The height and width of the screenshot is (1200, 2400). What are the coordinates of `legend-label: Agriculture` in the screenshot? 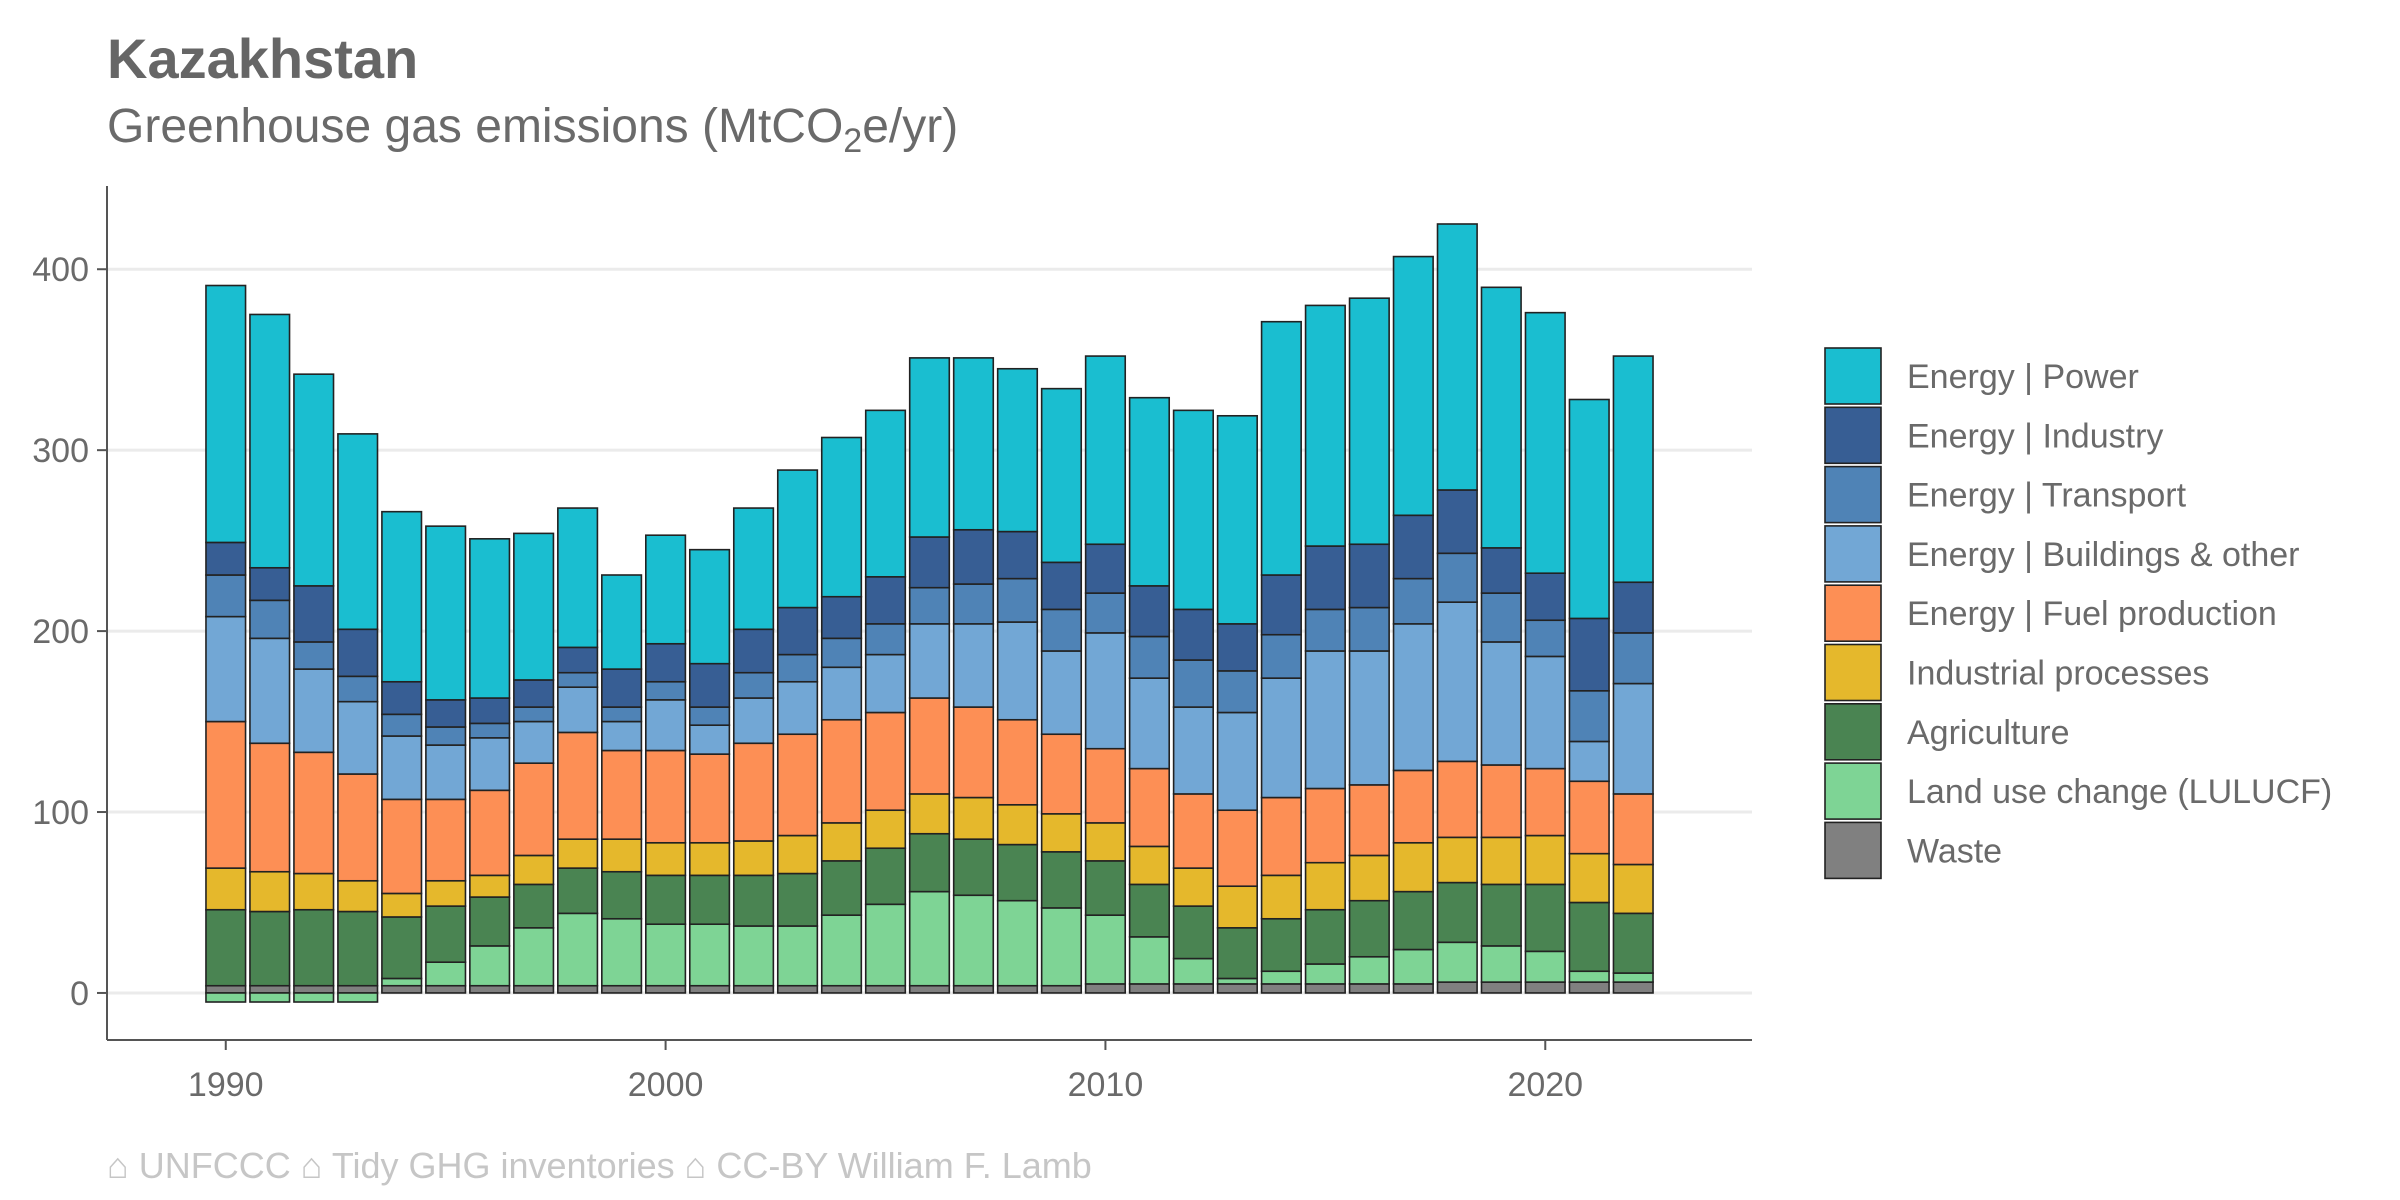 It's located at (1988, 733).